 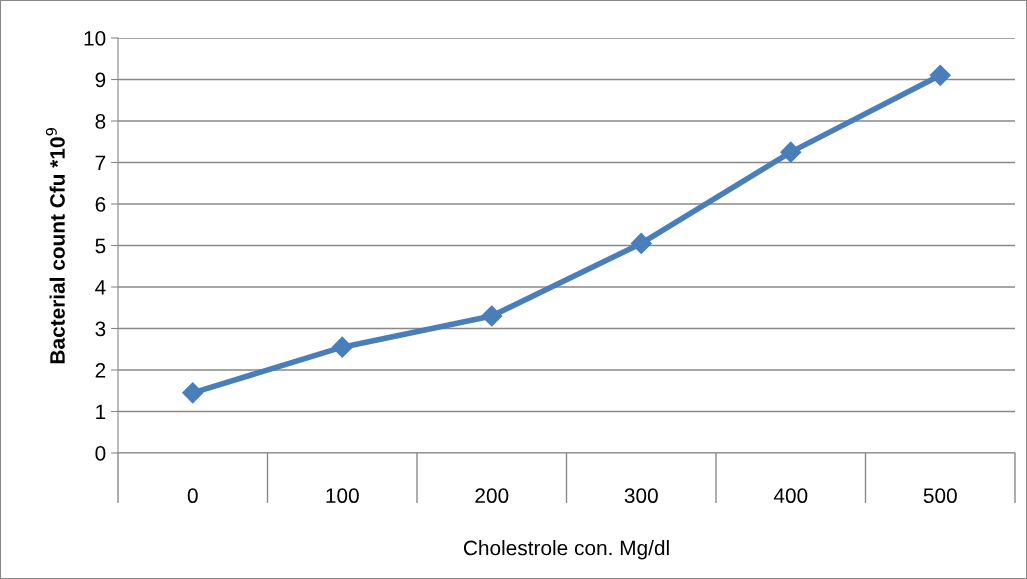 I want to click on y-tick-label: 1, so click(x=101, y=412).